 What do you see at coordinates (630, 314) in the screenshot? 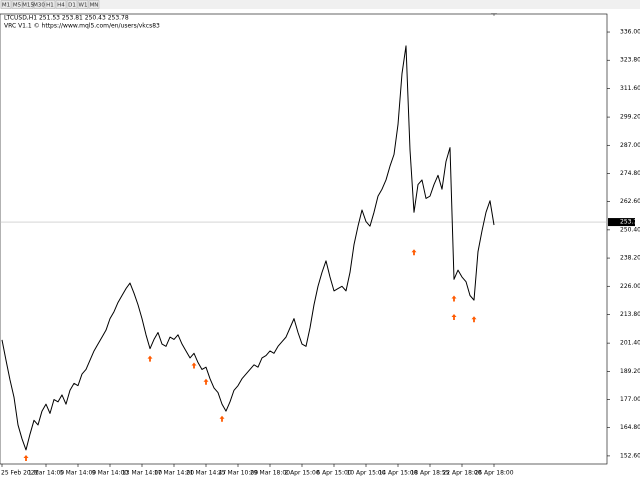
I see `y-tick-label: 213.80` at bounding box center [630, 314].